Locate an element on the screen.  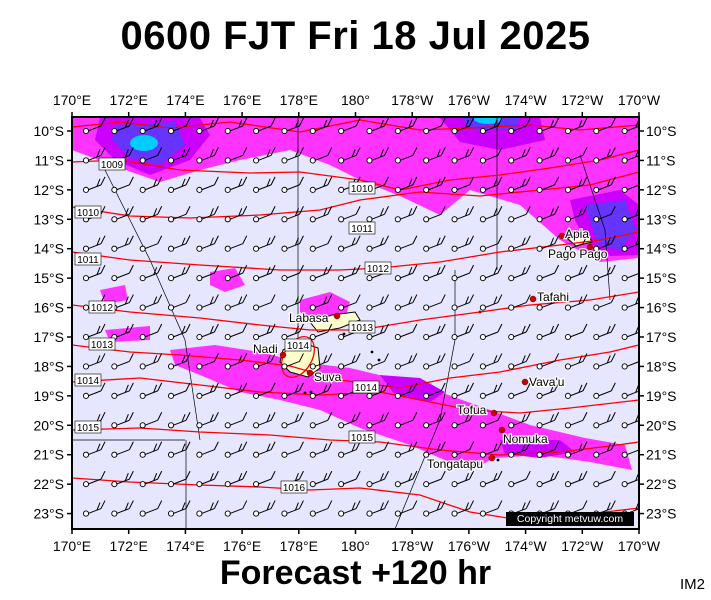
lat-label: 10°S is located at coordinates (48, 131).